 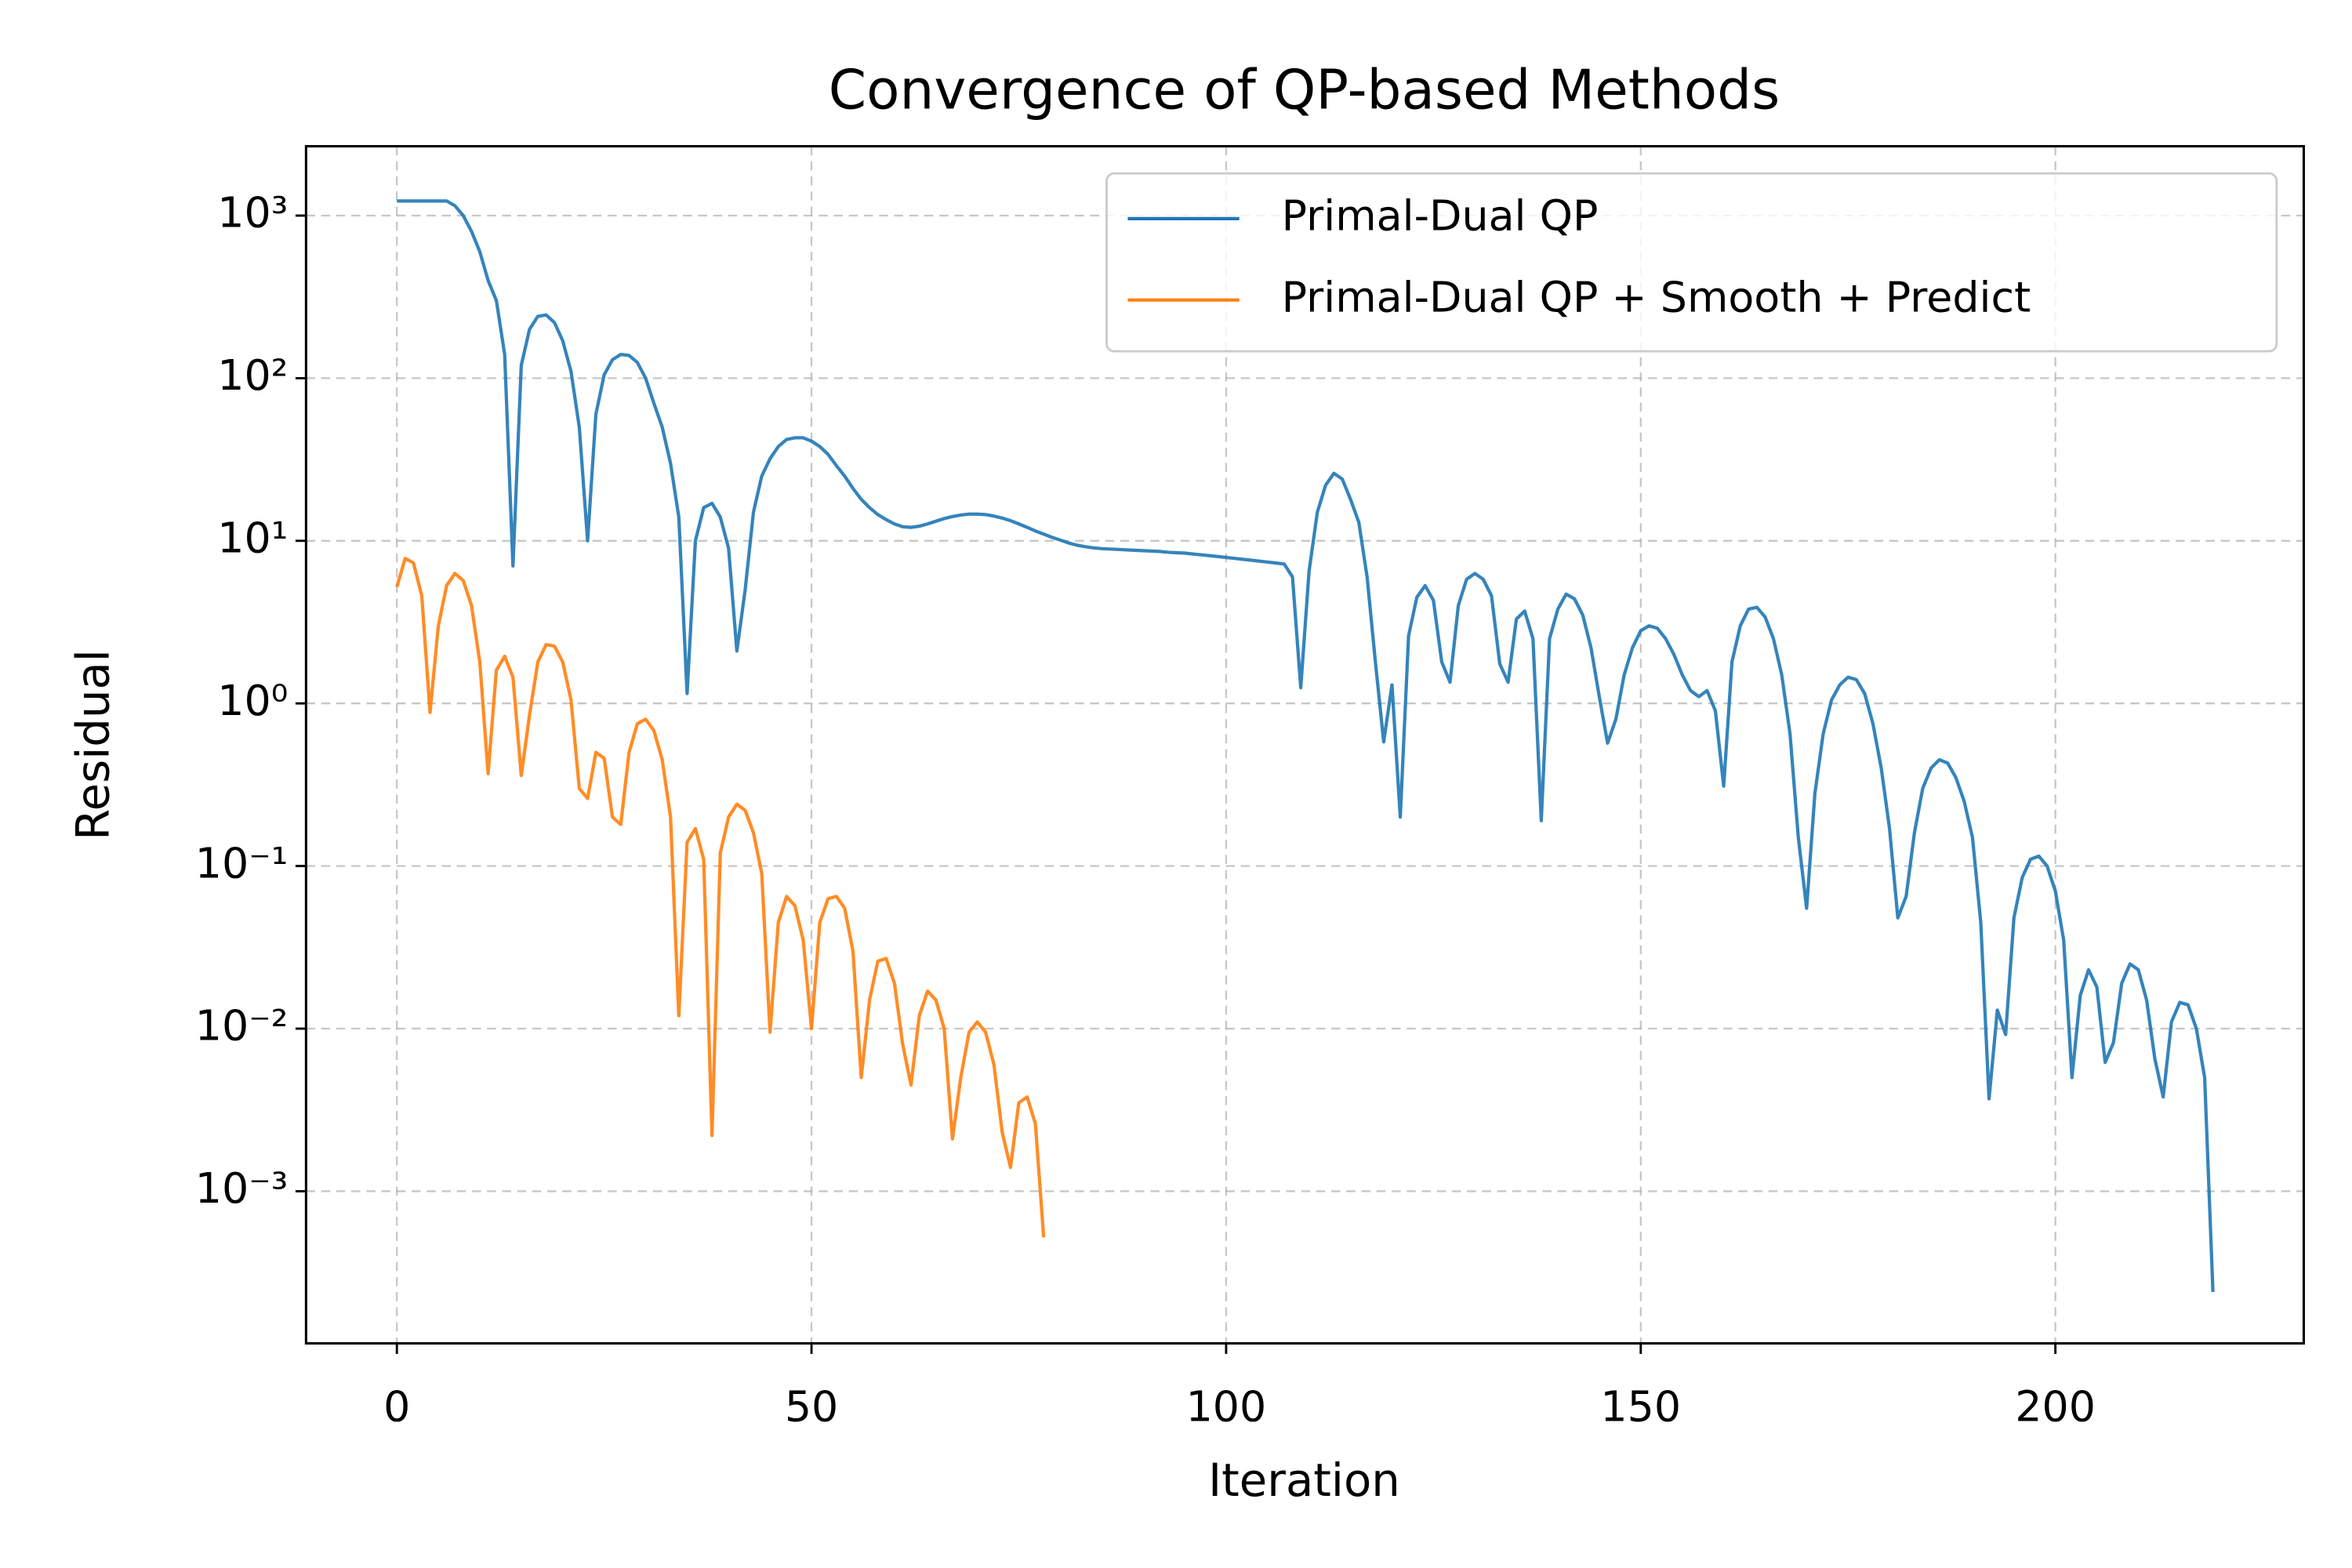 I want to click on x-tick-label: 200, so click(x=2055, y=1407).